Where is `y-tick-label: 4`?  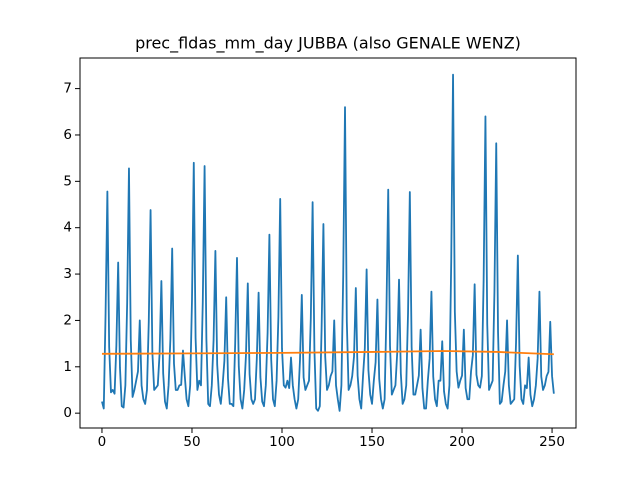
y-tick-label: 4 is located at coordinates (67, 228).